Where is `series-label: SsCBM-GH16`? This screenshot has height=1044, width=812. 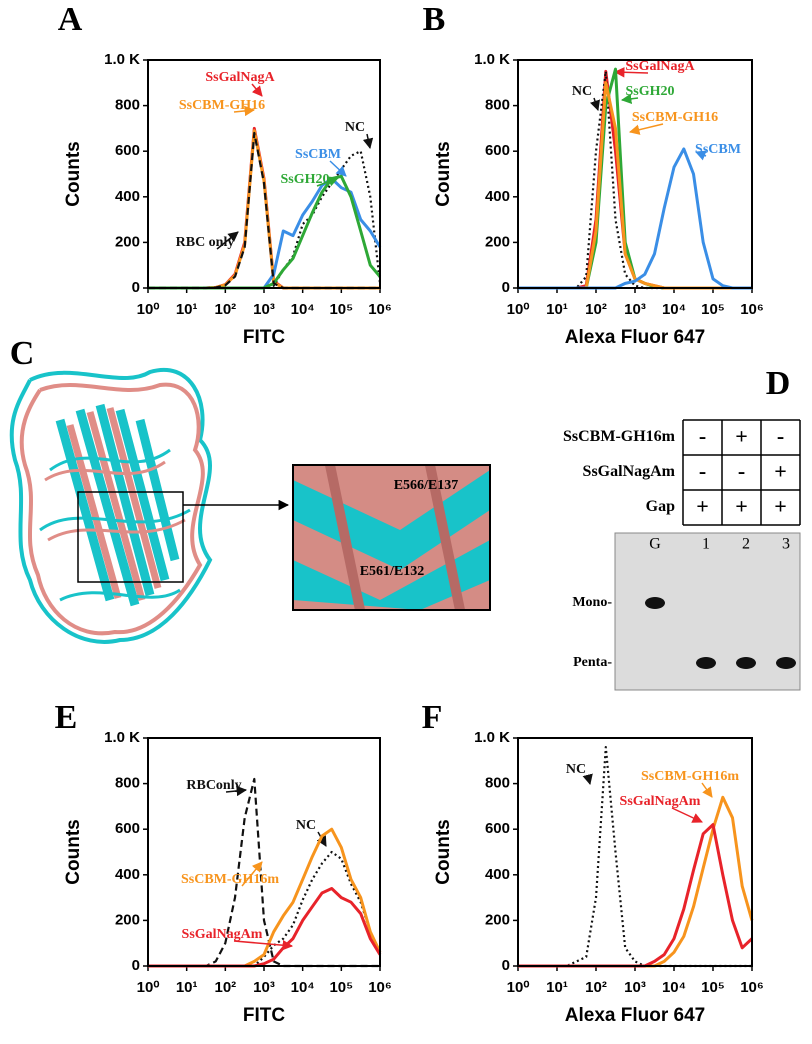
series-label: SsCBM-GH16 is located at coordinates (675, 117).